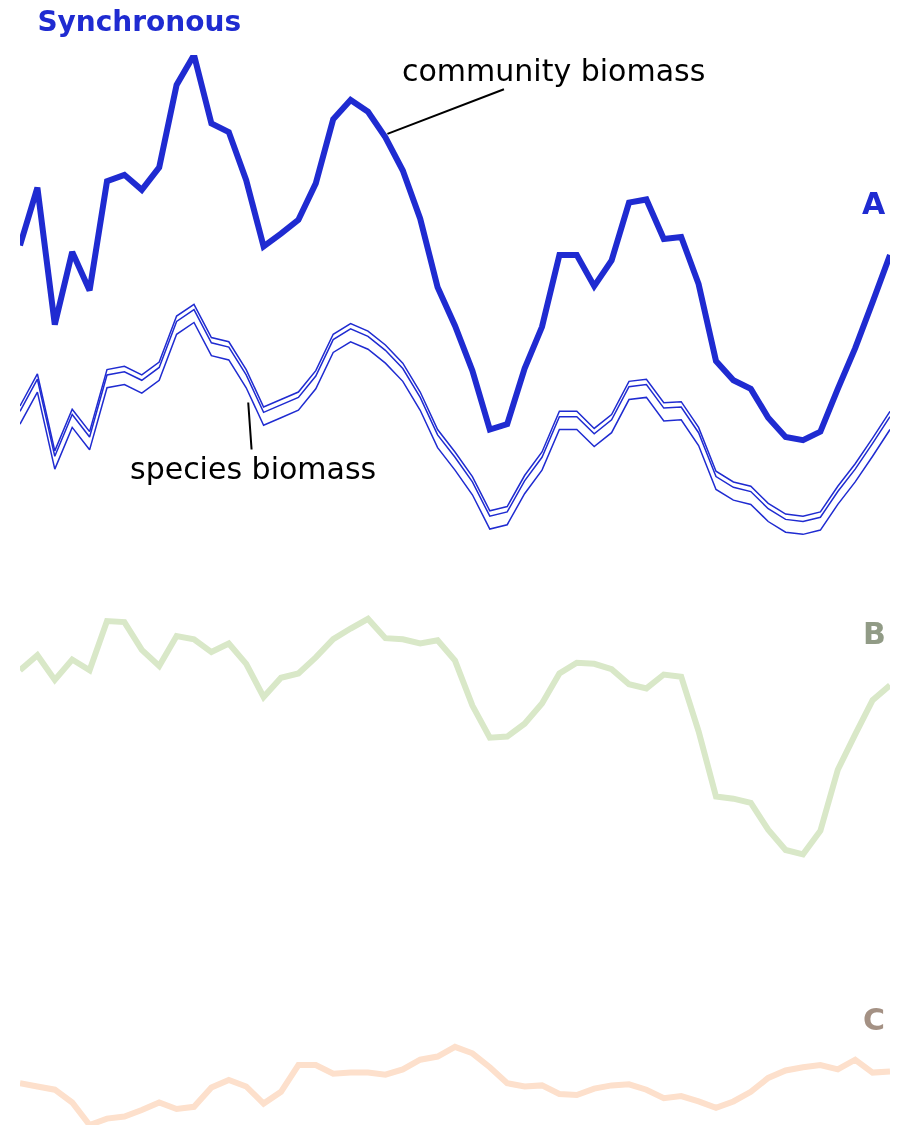  I want to click on series-label: C, so click(874, 1019).